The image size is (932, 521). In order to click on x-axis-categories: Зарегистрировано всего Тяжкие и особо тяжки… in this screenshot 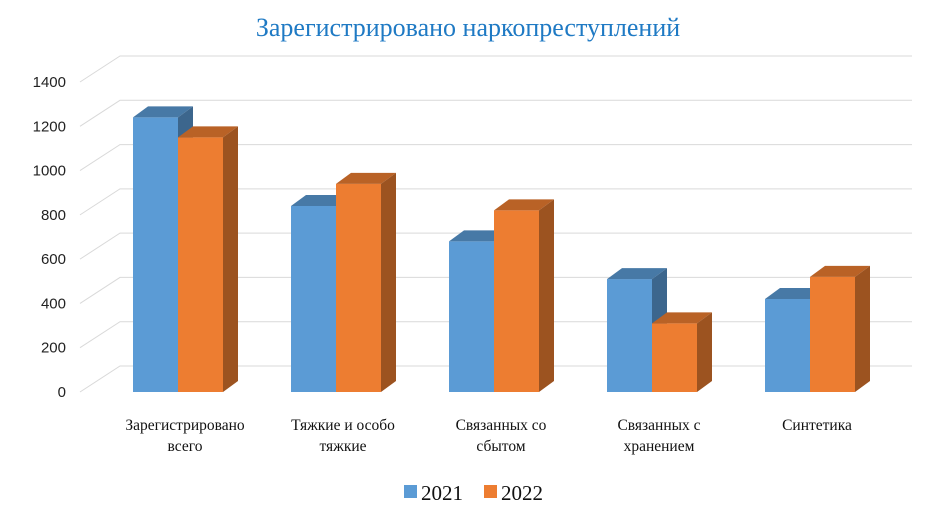, I will do `click(488, 436)`.